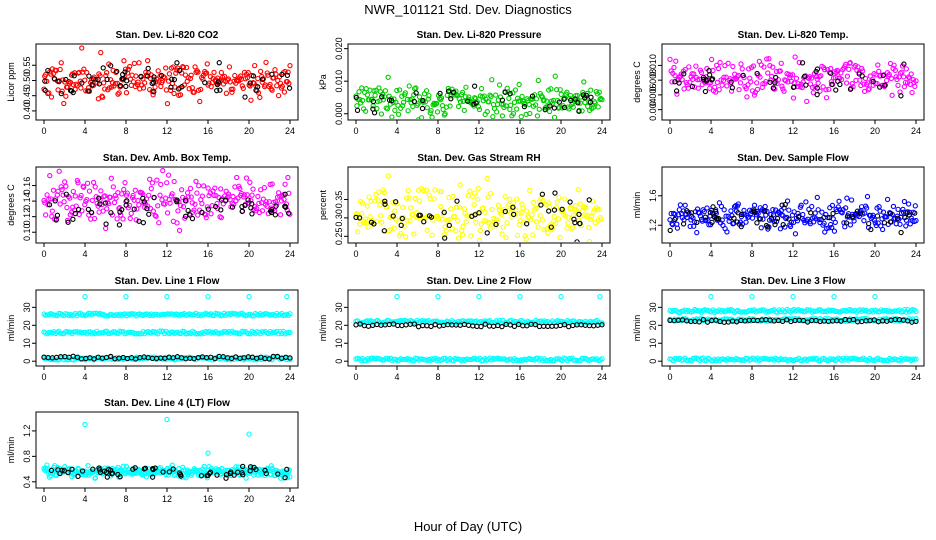  Describe the element at coordinates (27, 325) in the screenshot. I see `y-tick-label: 20` at that location.